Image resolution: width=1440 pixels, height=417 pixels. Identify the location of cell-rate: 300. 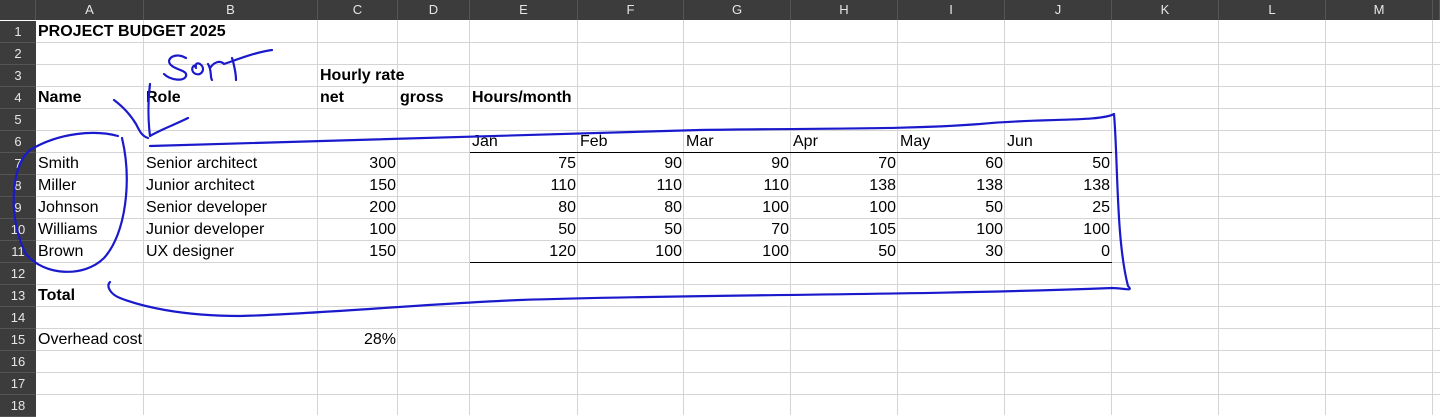
(382, 163).